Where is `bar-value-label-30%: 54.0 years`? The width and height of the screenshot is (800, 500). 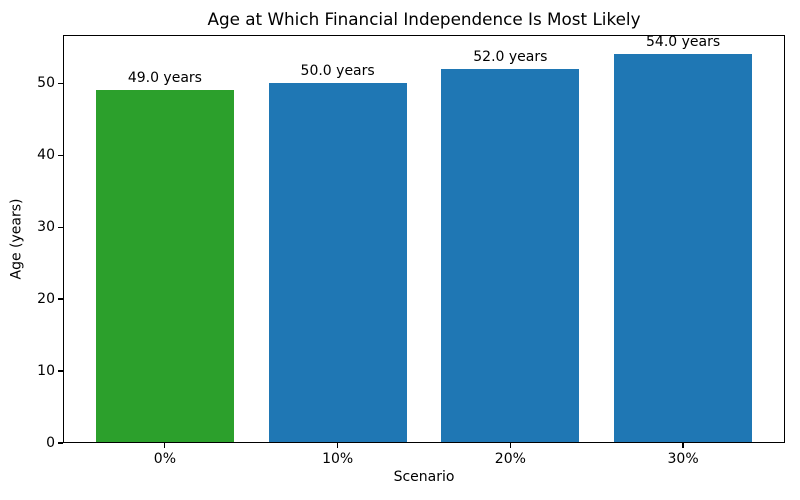
bar-value-label-30%: 54.0 years is located at coordinates (683, 42).